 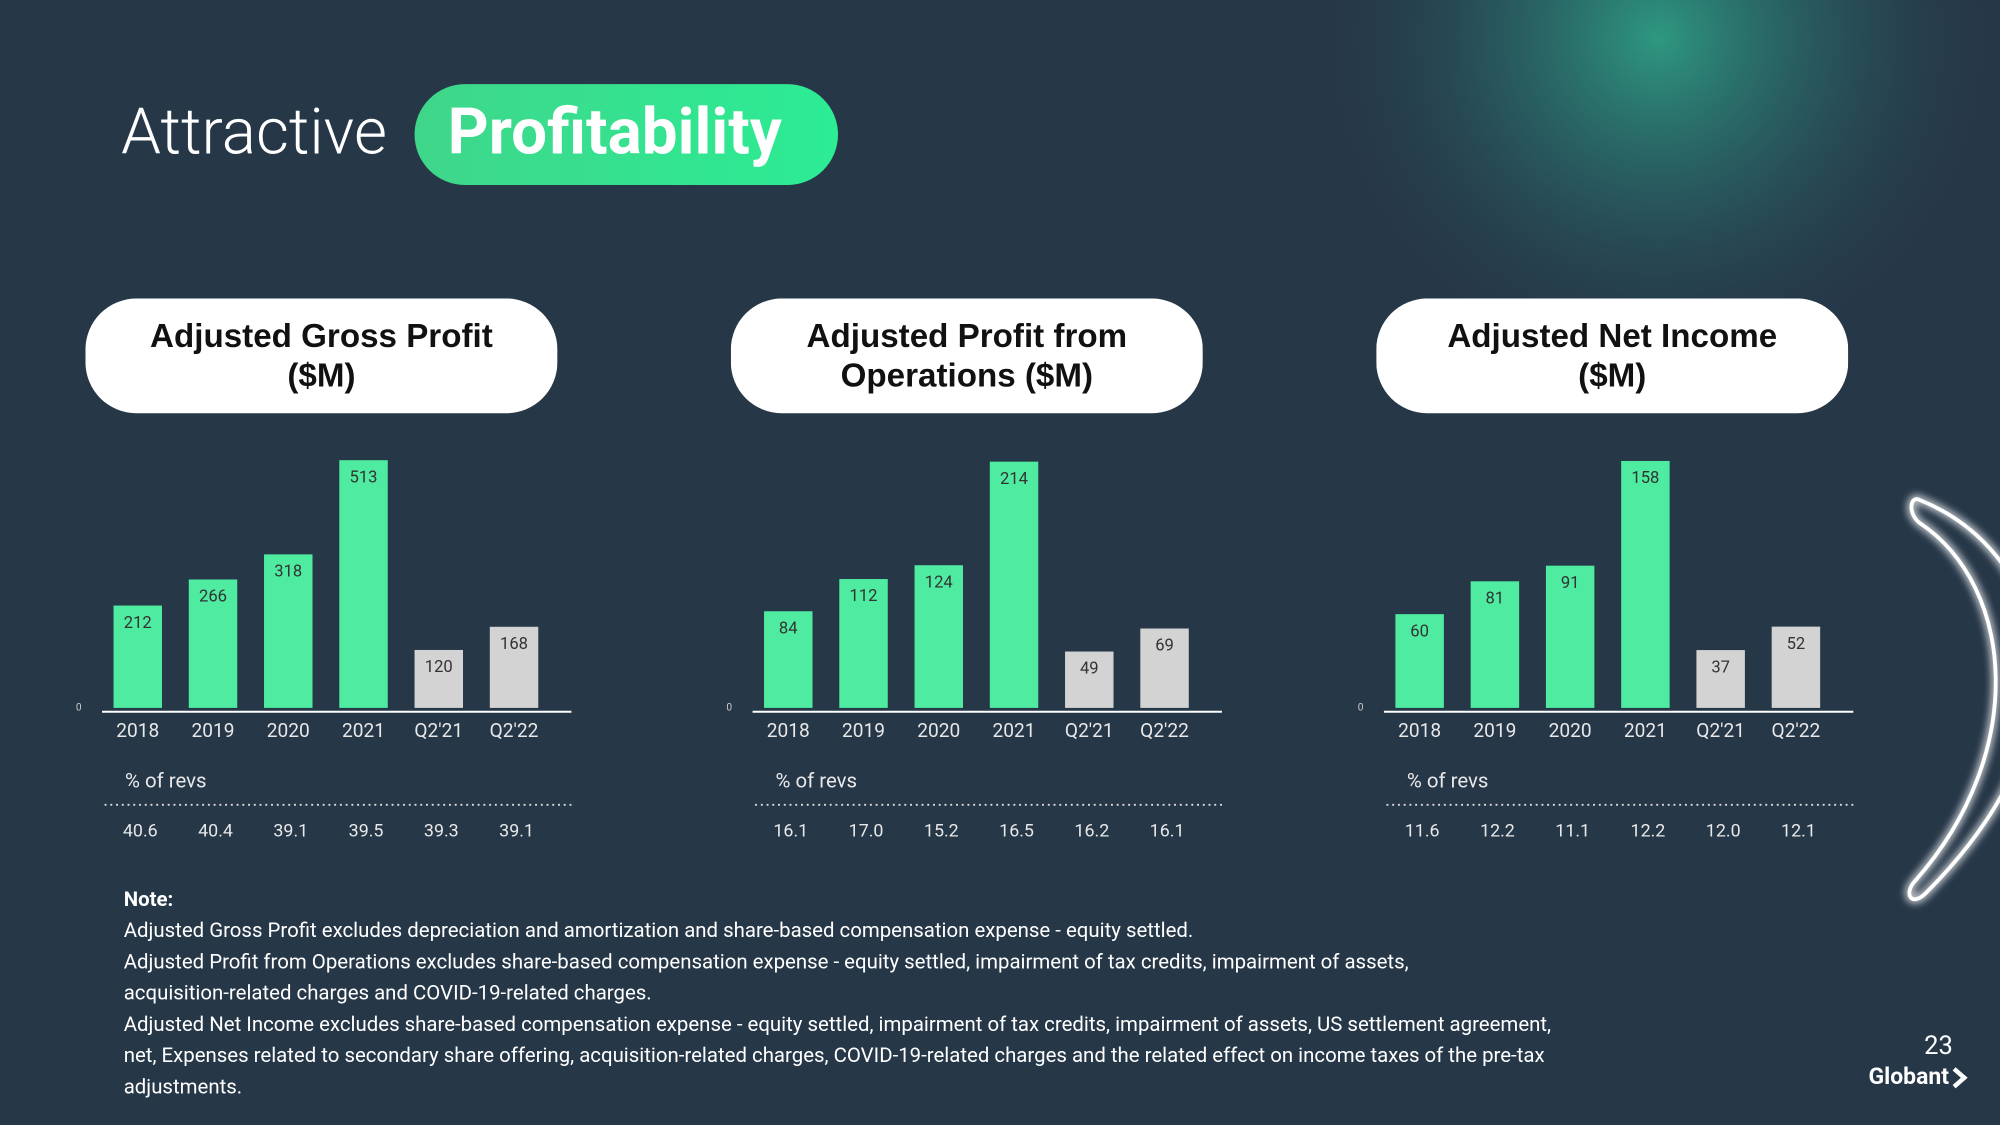 I want to click on bar-value-label: 266, so click(x=213, y=597).